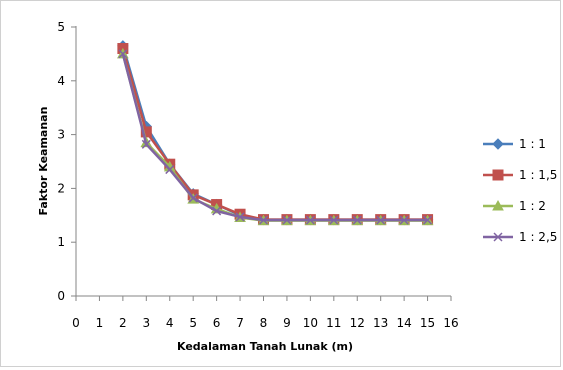 Image resolution: width=563 pixels, height=370 pixels. Describe the element at coordinates (538, 237) in the screenshot. I see `legend-label: 1 : 2,5` at that location.